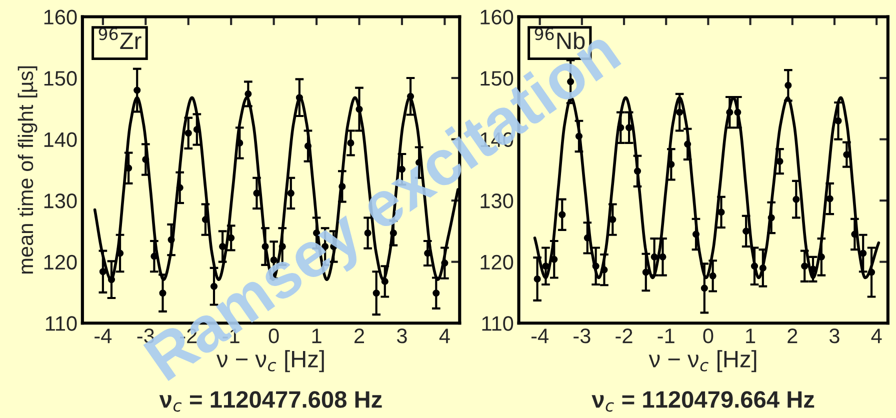 The width and height of the screenshot is (896, 418). What do you see at coordinates (60, 78) in the screenshot?
I see `y-tick-label: 150` at bounding box center [60, 78].